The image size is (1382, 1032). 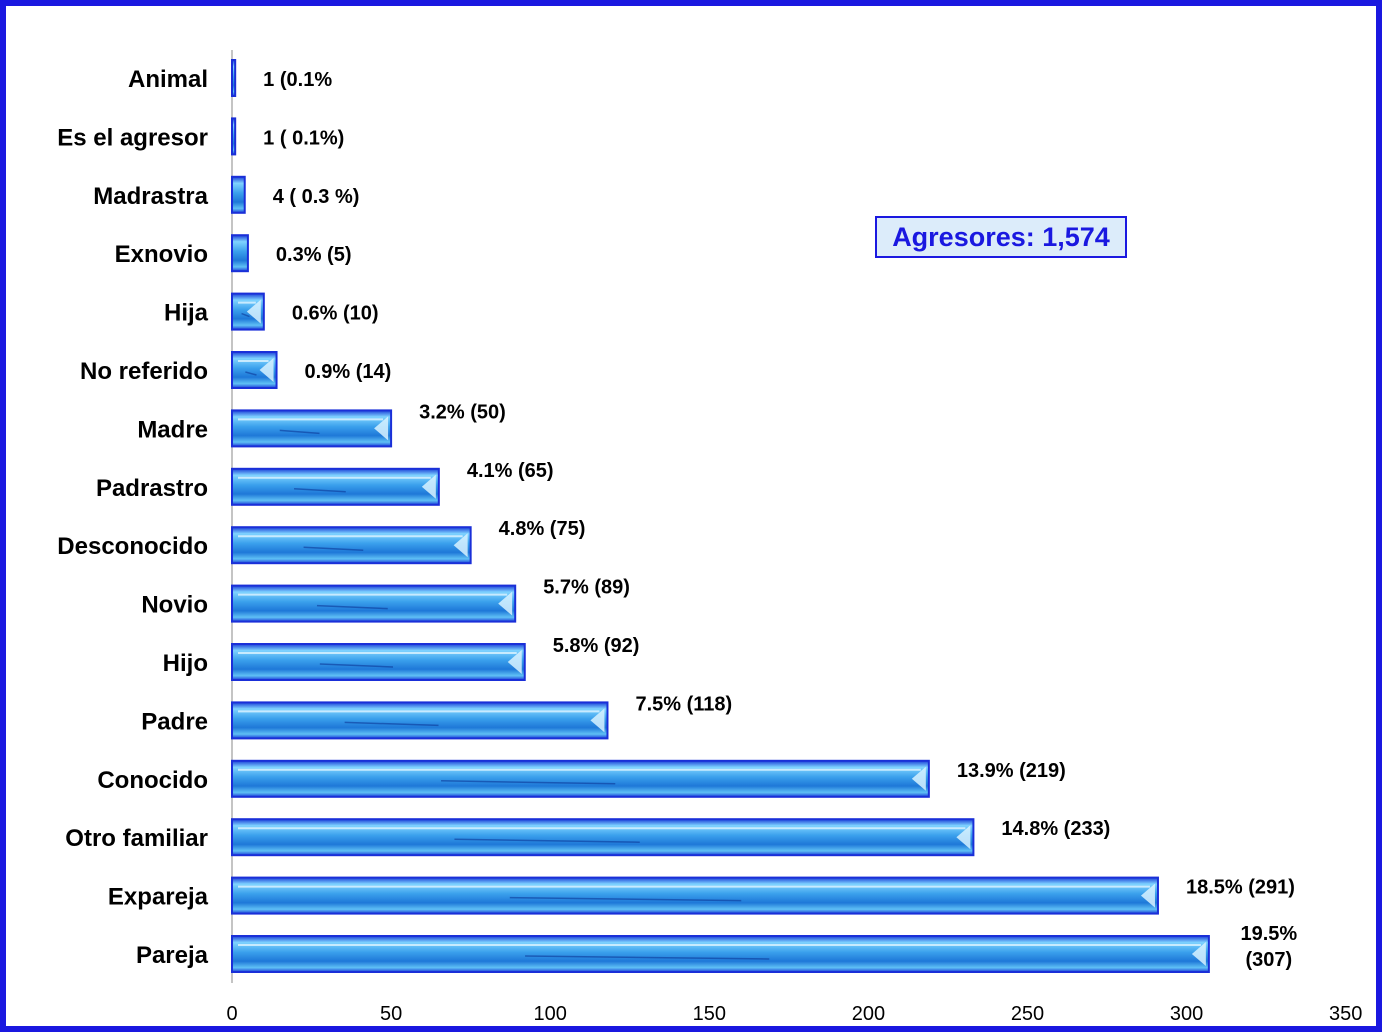 I want to click on data-label-desconocido: 4.8% (75), so click(x=542, y=529).